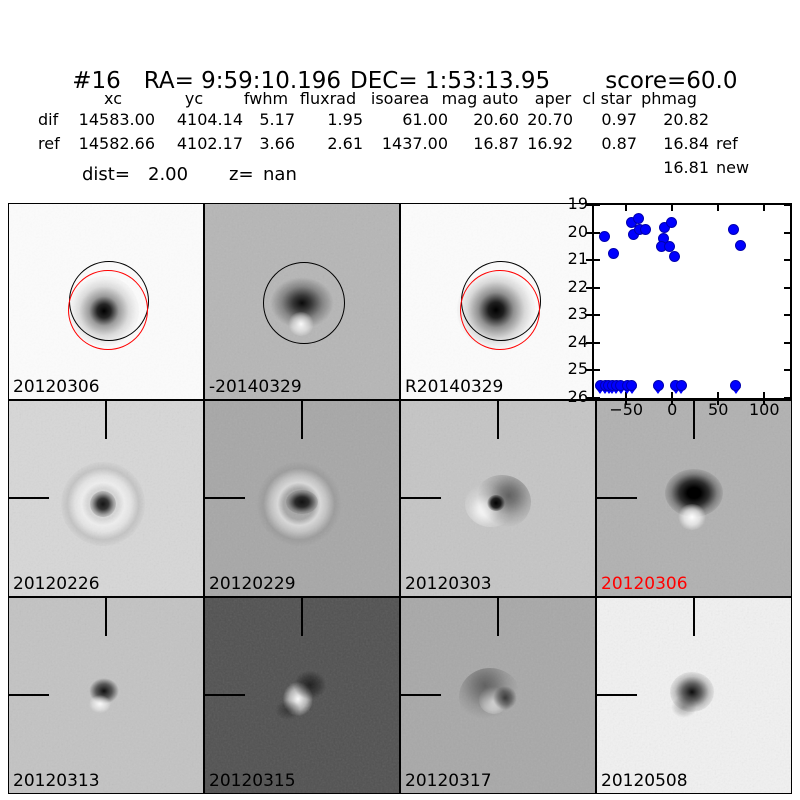 The image size is (800, 800). What do you see at coordinates (448, 584) in the screenshot?
I see `stamp-date-label: 20120303` at bounding box center [448, 584].